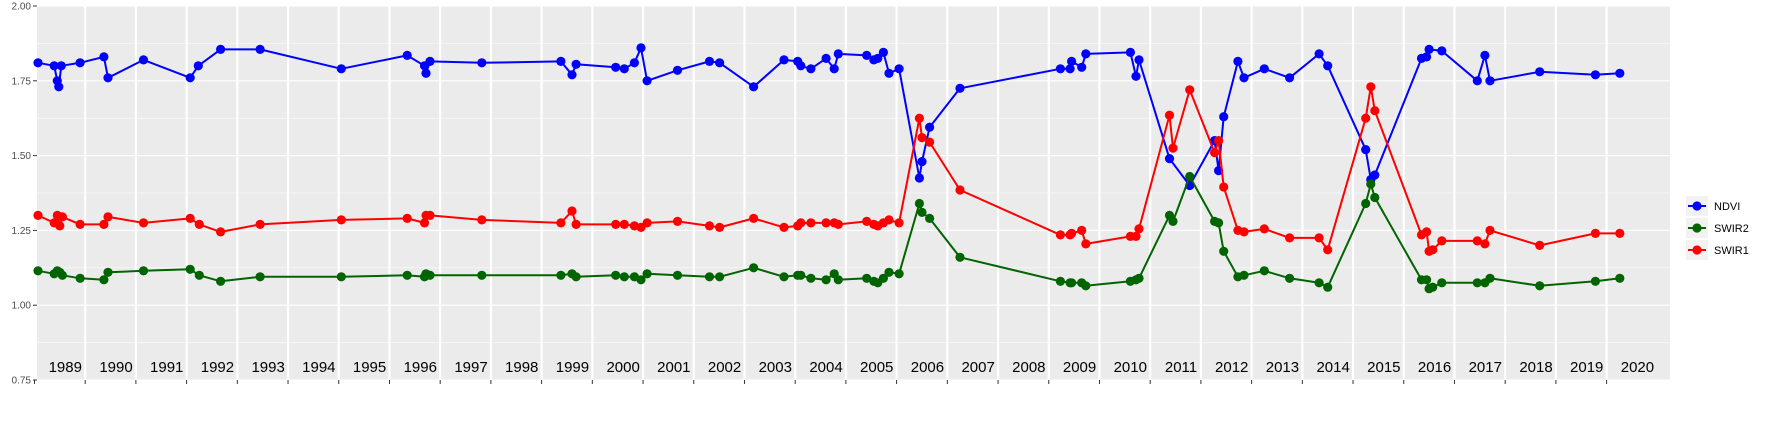  Describe the element at coordinates (775, 367) in the screenshot. I see `year-label: 2003` at that location.